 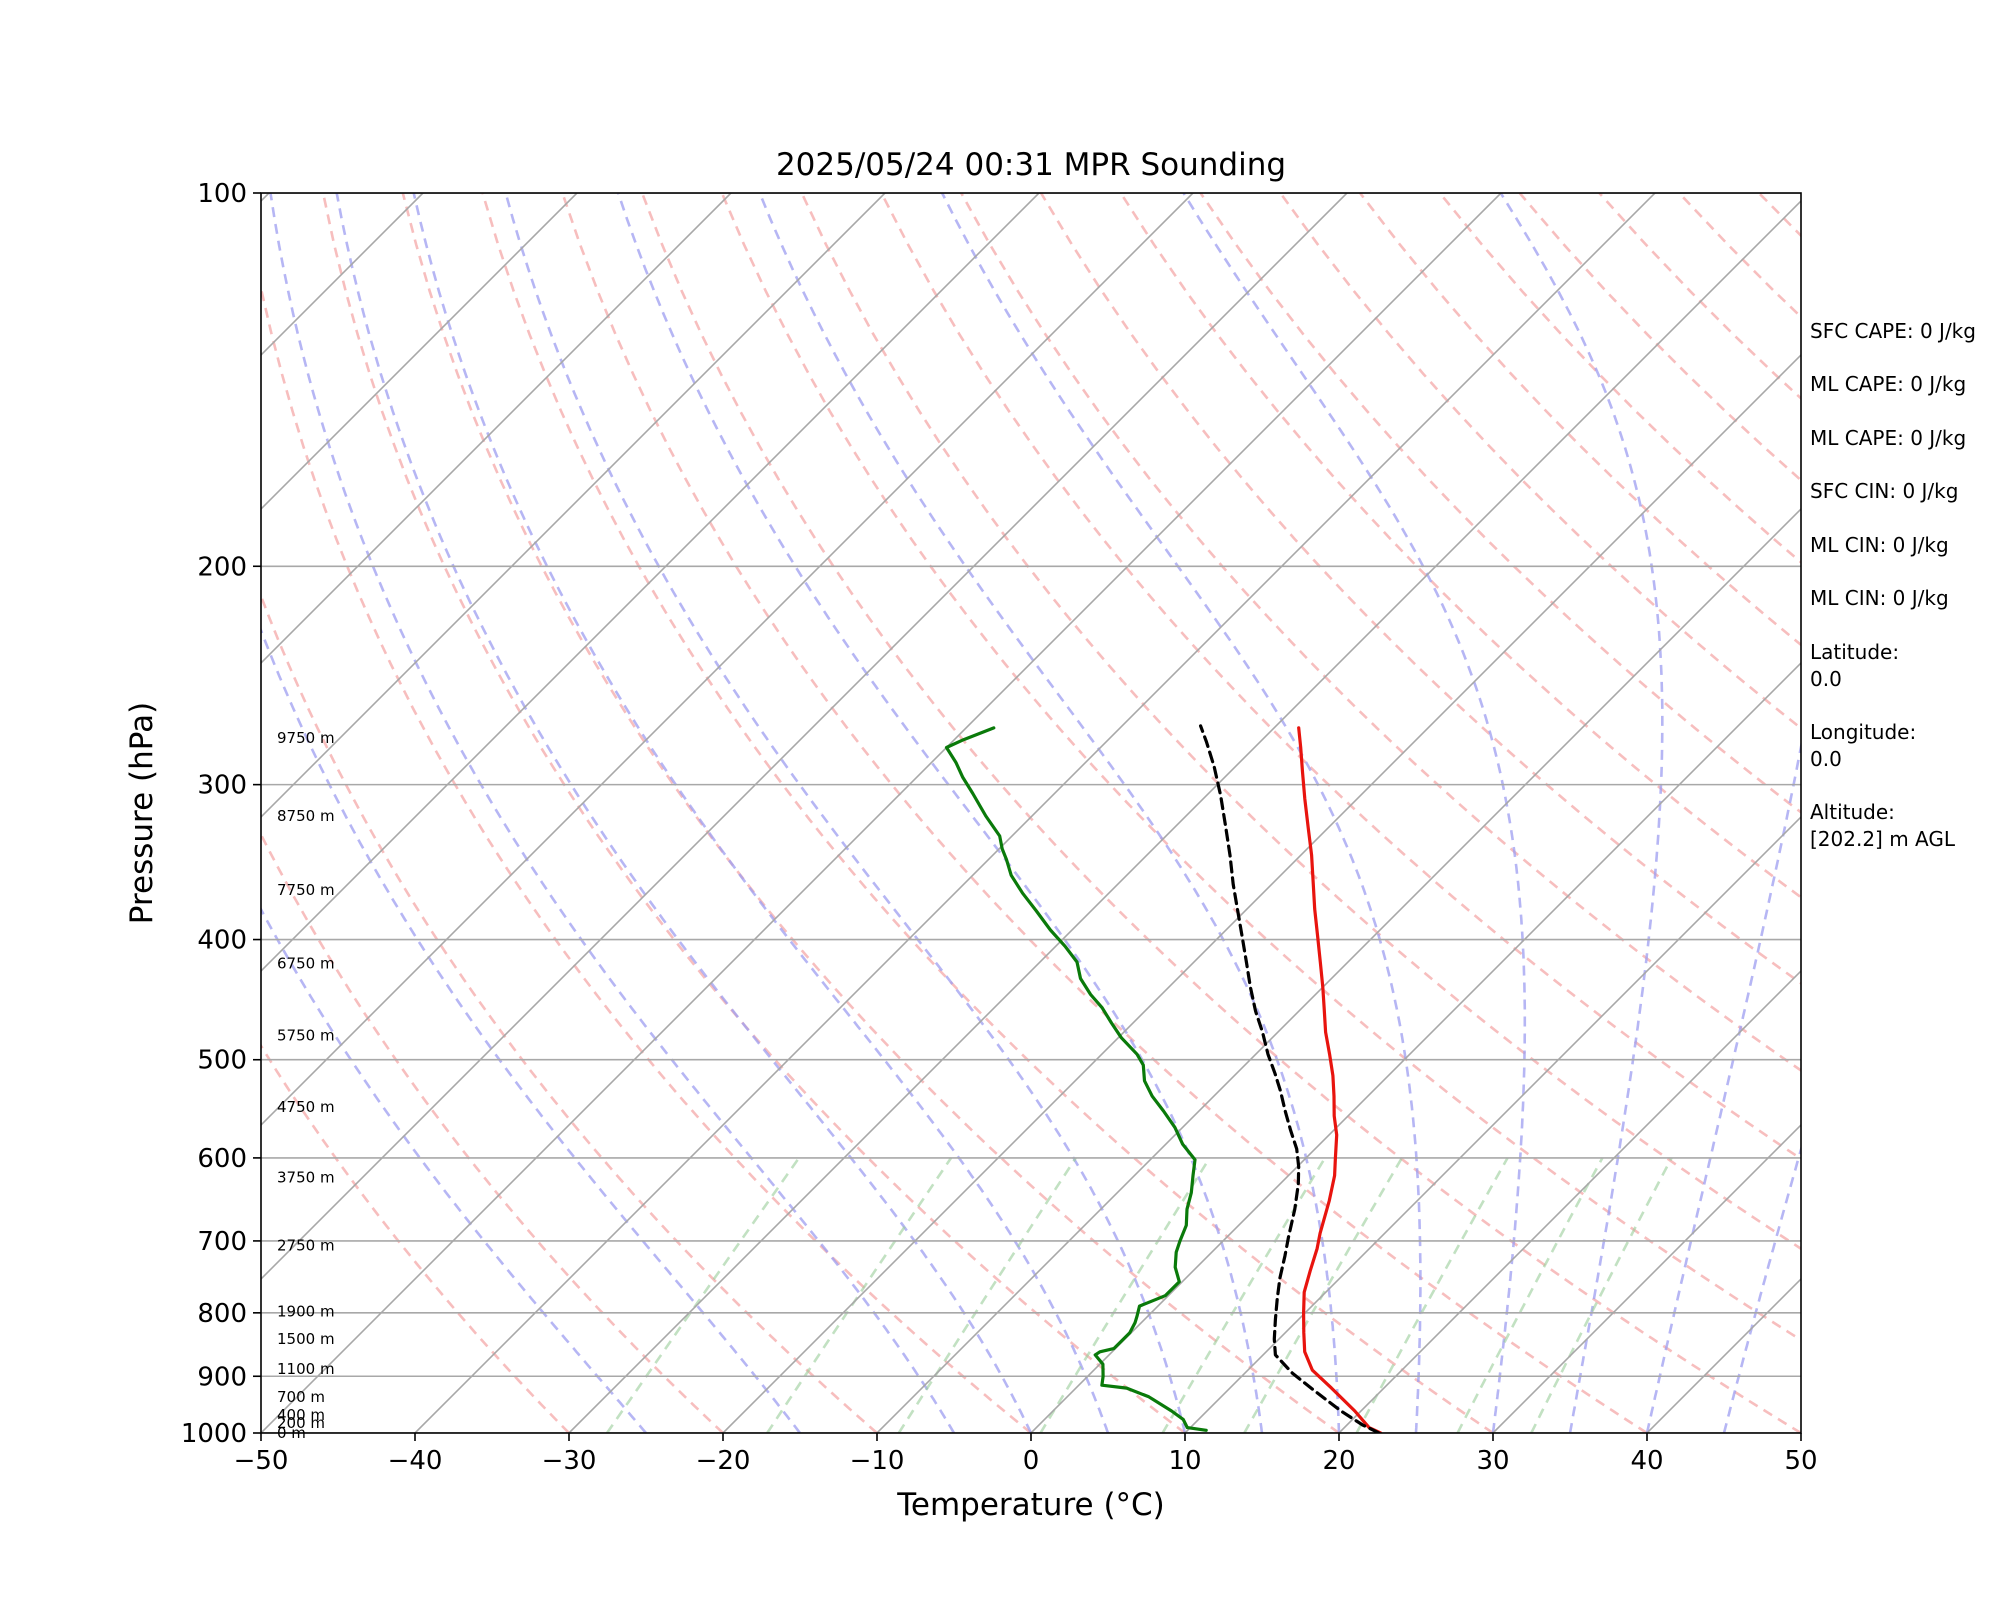 I want to click on stat-latitude: Latitude: 0.0, so click(x=1855, y=665).